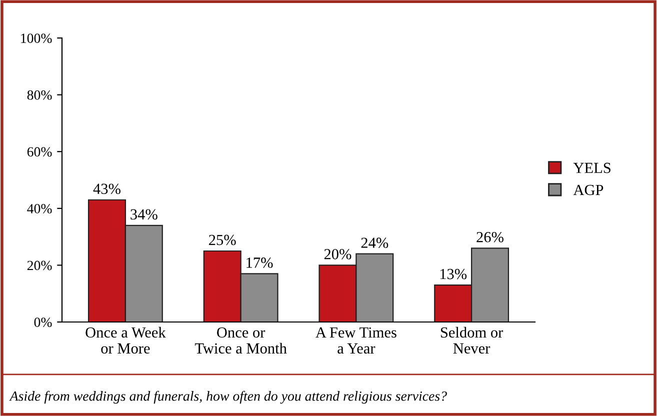  Describe the element at coordinates (39, 95) in the screenshot. I see `y-tick-label: 80%` at that location.